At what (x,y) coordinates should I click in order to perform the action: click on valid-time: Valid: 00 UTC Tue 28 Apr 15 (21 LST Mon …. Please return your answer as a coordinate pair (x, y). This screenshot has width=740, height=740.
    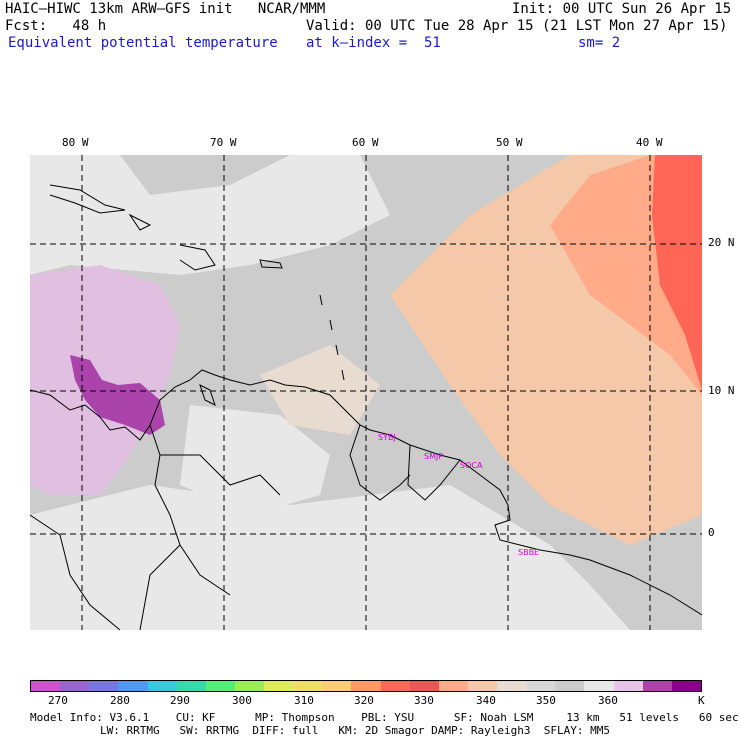
    Looking at the image, I should click on (517, 26).